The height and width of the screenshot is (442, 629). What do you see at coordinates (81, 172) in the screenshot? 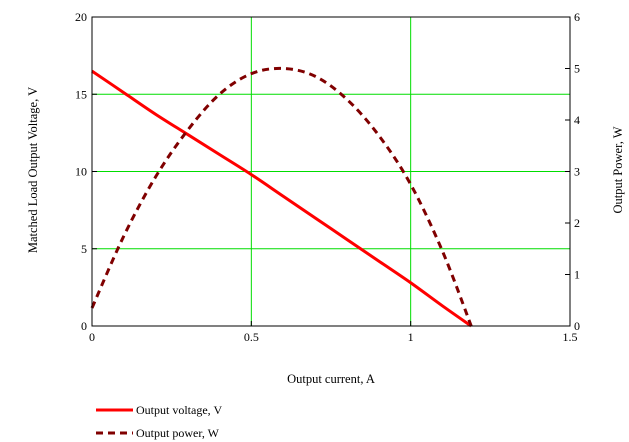
I see `y-left-tick-label-2: 10` at bounding box center [81, 172].